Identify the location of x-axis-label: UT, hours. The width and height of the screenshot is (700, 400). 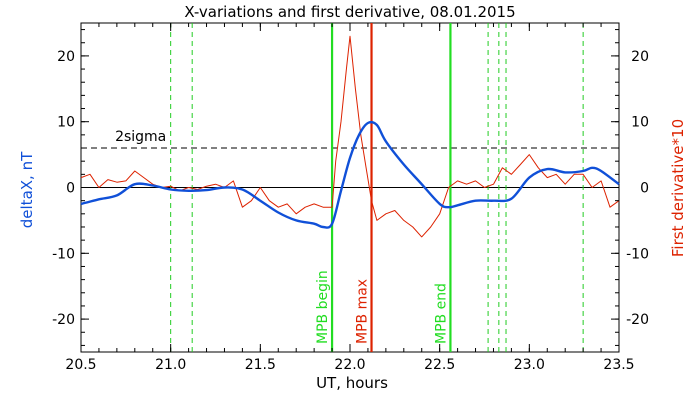
(352, 383).